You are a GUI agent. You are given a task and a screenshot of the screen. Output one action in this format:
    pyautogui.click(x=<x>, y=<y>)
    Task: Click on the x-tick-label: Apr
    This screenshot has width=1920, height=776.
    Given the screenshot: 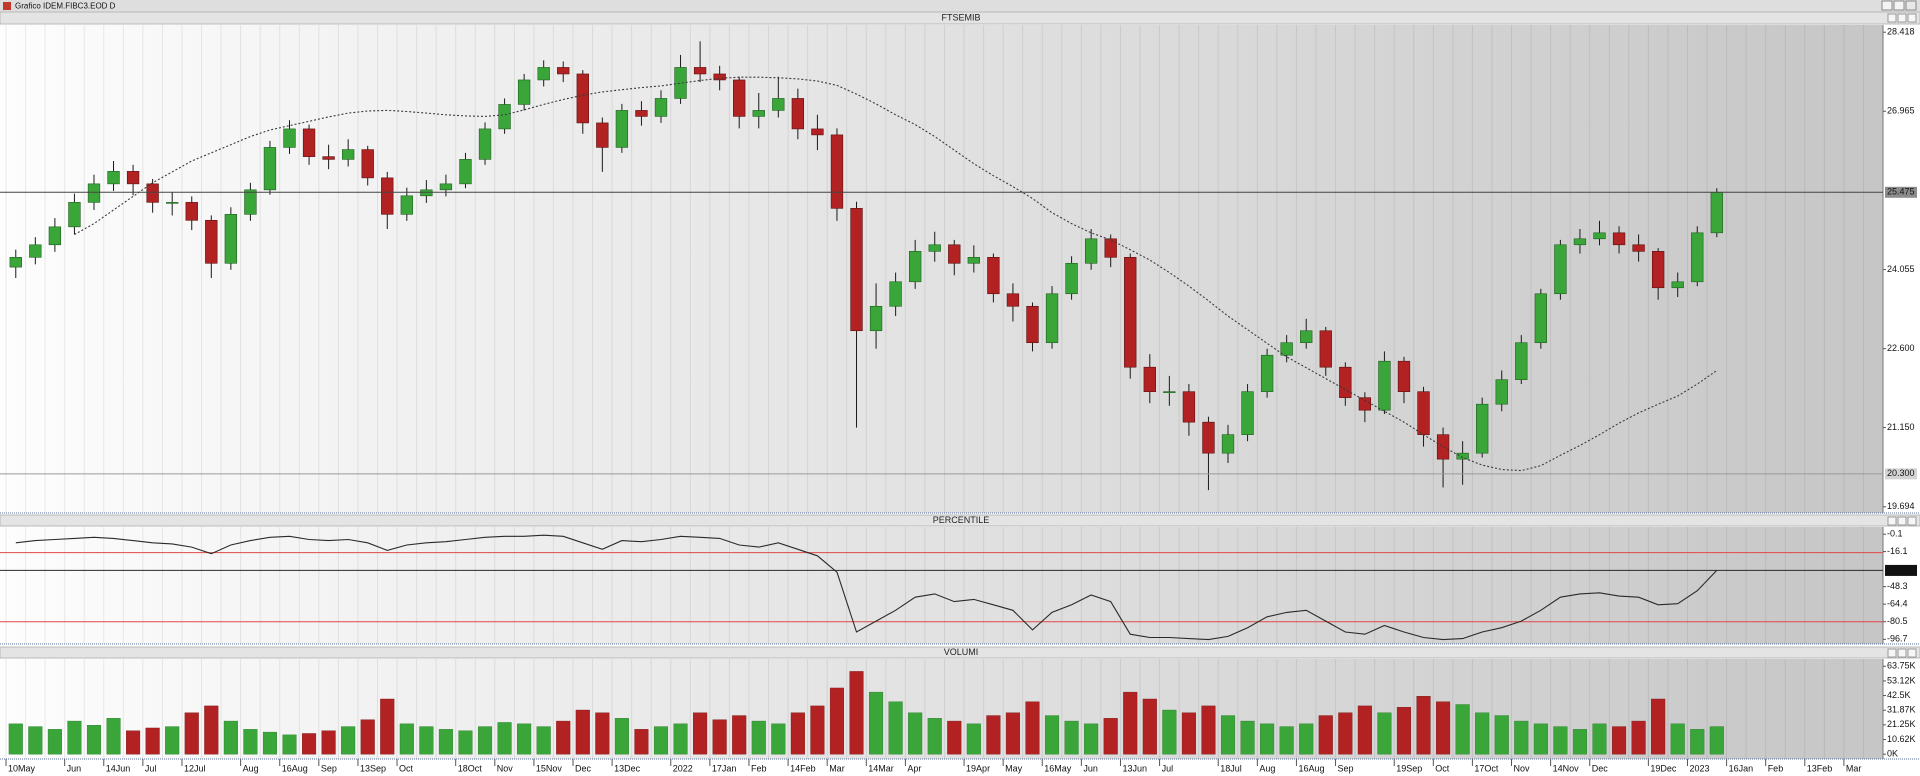 What is the action you would take?
    pyautogui.click(x=914, y=768)
    